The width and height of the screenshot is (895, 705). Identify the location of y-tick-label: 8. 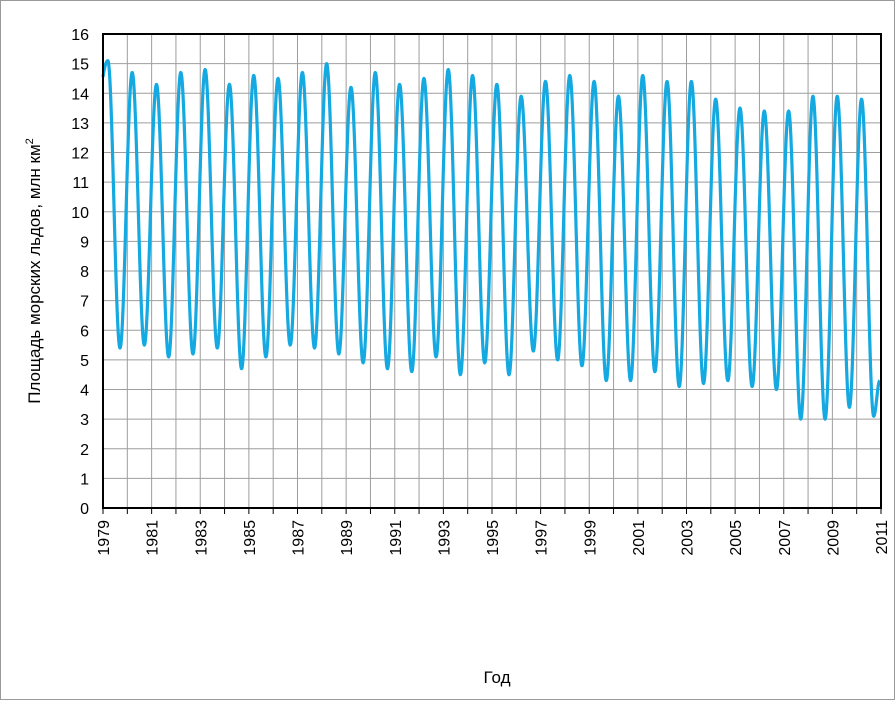
(84, 272).